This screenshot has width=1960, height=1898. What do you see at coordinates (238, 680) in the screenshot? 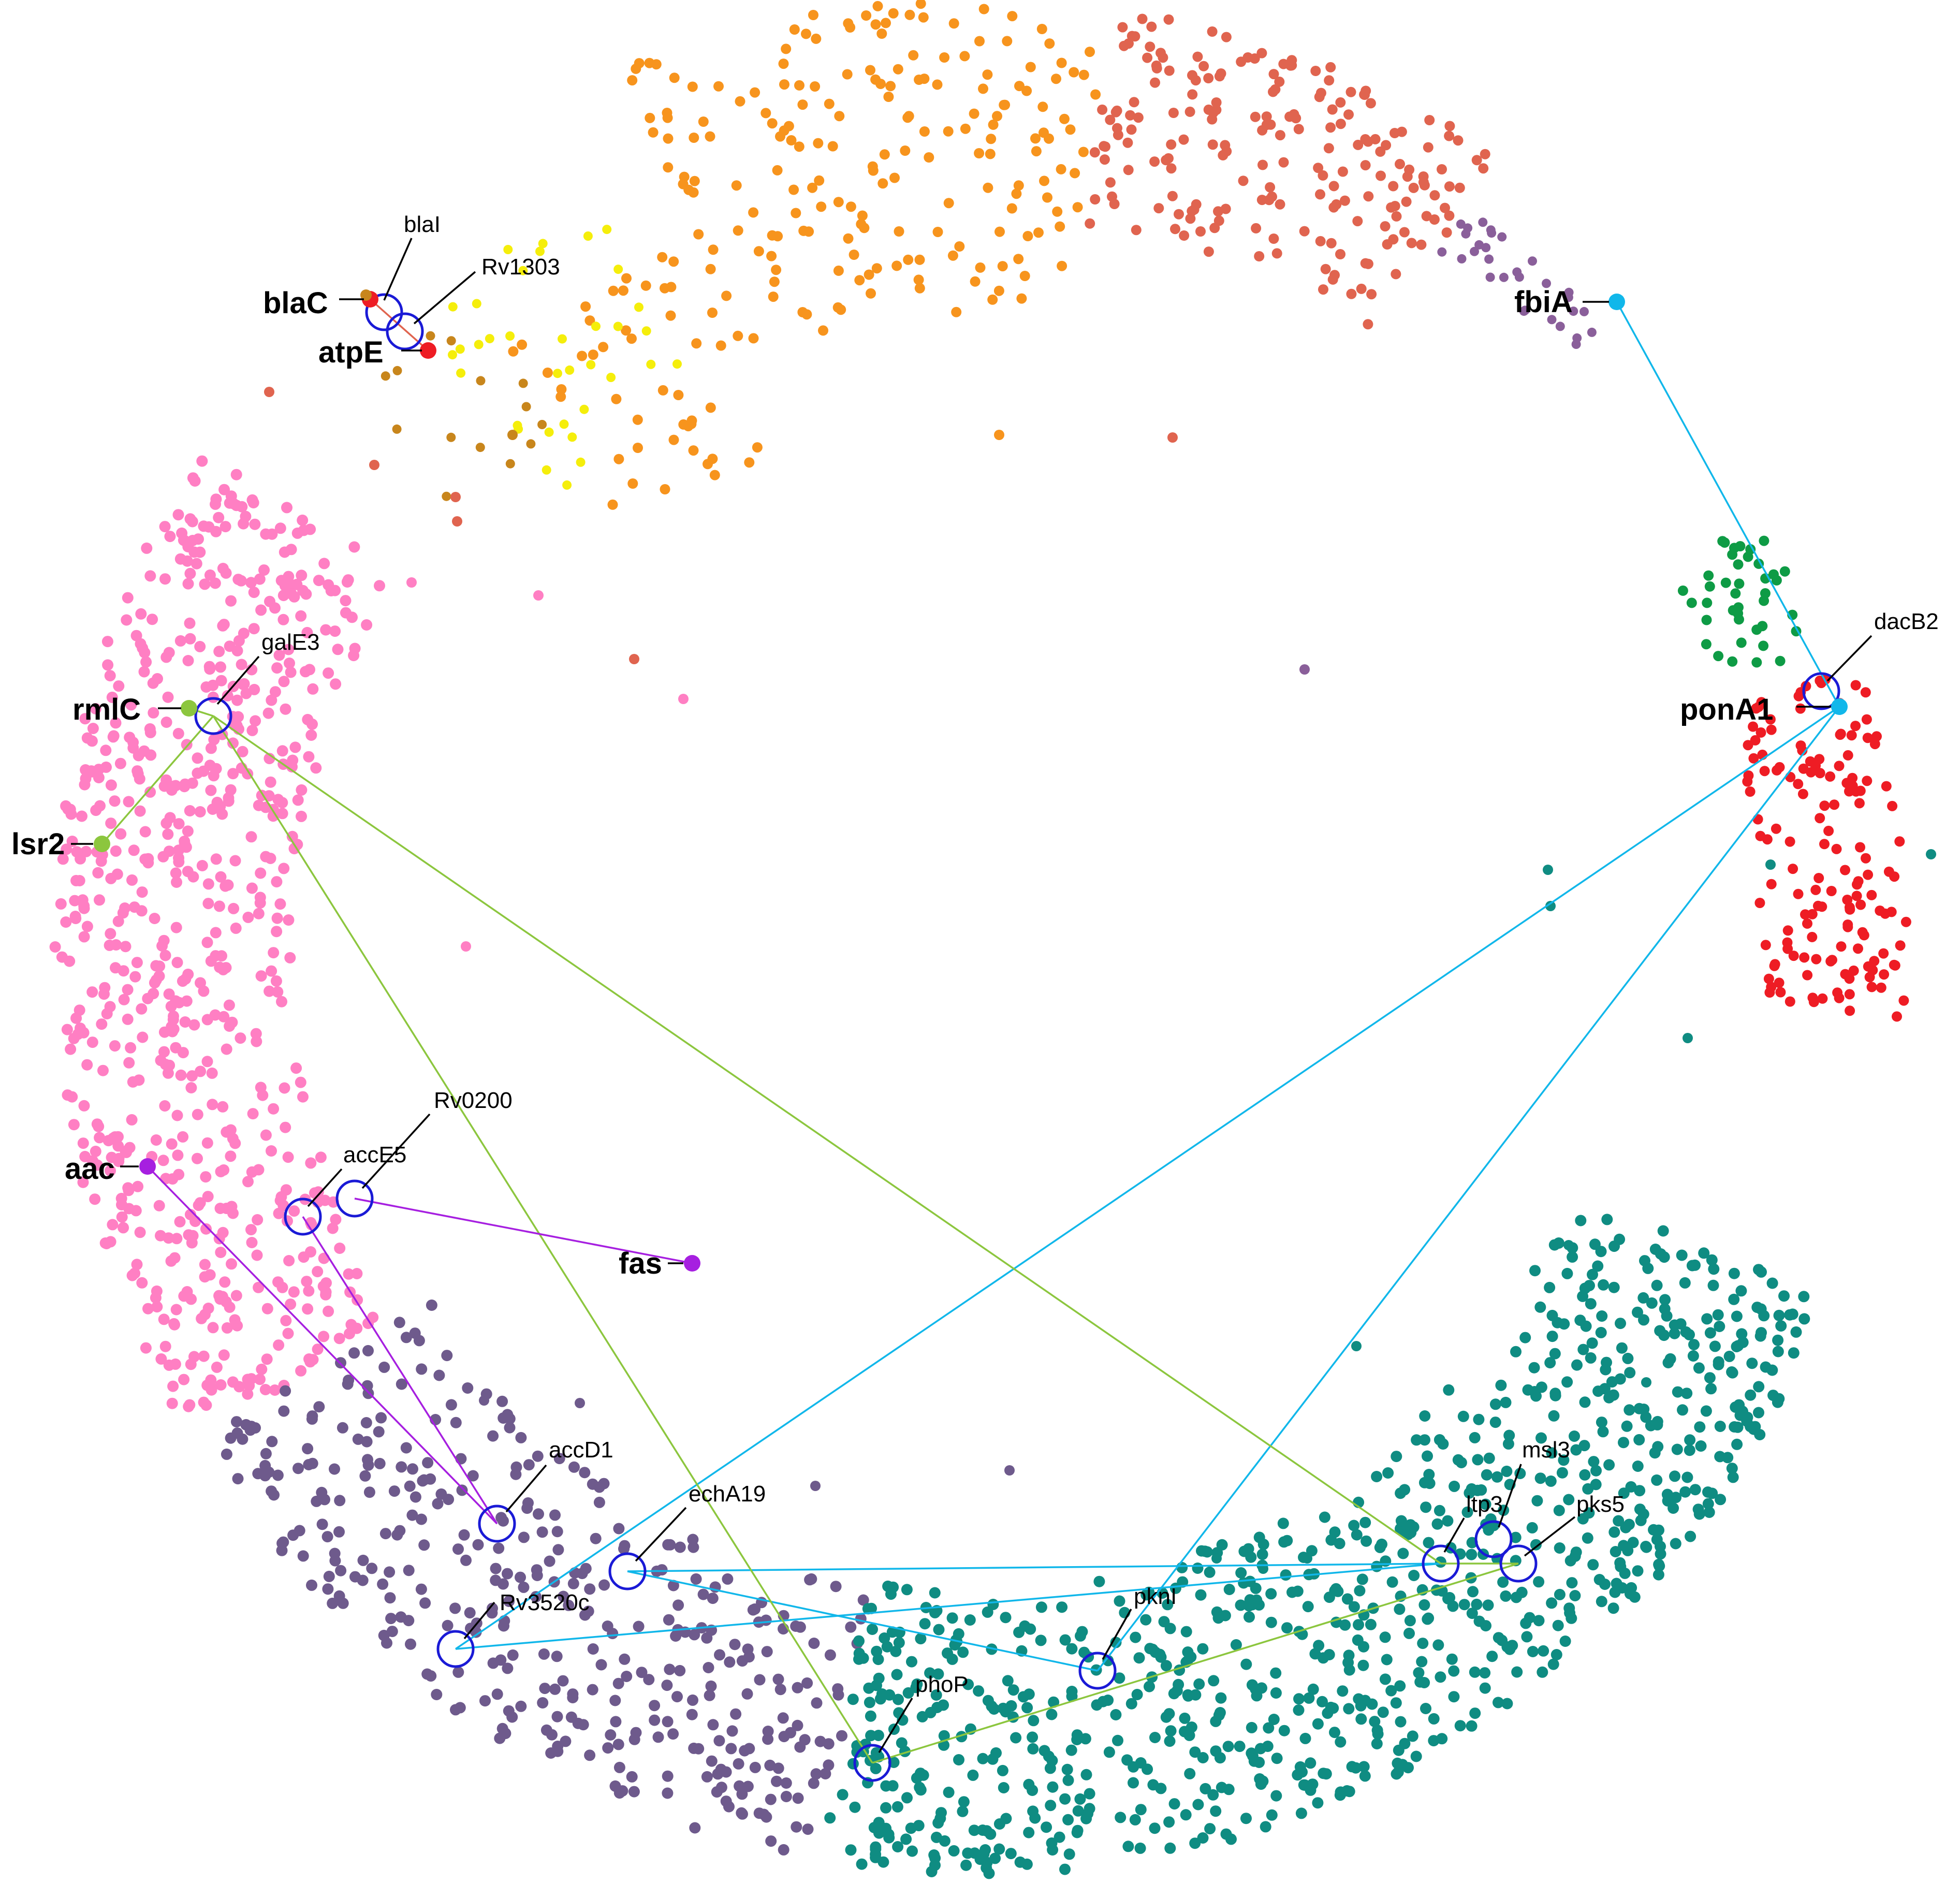
I see `leader-line` at bounding box center [238, 680].